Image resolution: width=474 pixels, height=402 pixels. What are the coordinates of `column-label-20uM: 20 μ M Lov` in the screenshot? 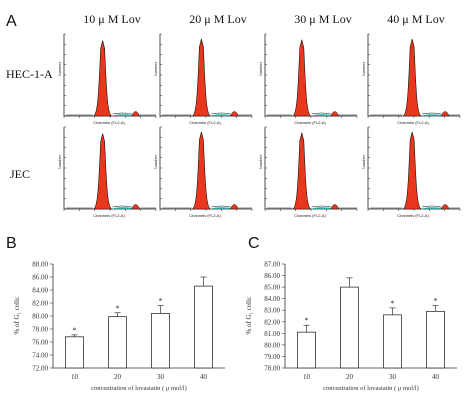 It's located at (217, 19).